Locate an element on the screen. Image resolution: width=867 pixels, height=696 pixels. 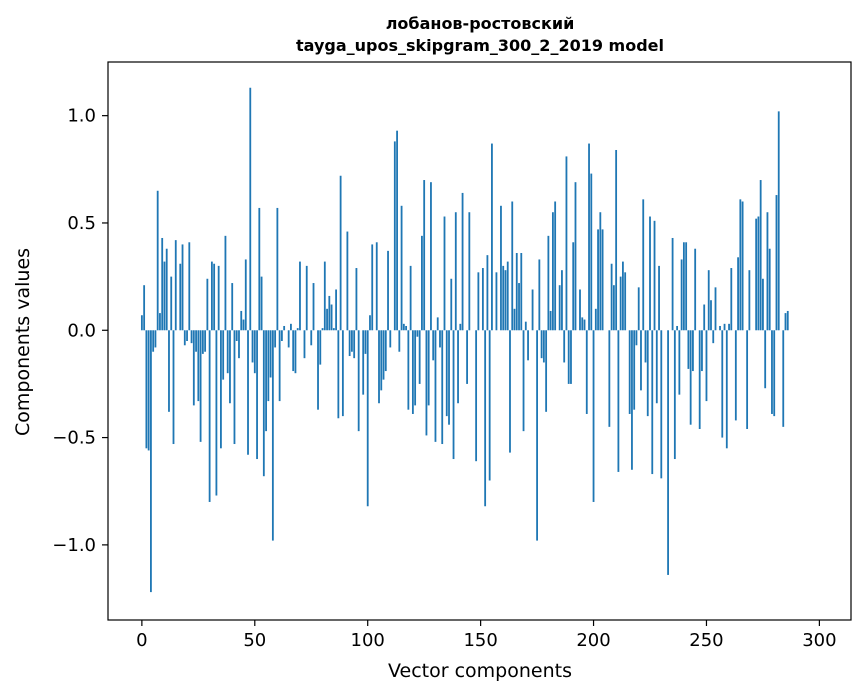
x-tick-label: 150 is located at coordinates (480, 640).